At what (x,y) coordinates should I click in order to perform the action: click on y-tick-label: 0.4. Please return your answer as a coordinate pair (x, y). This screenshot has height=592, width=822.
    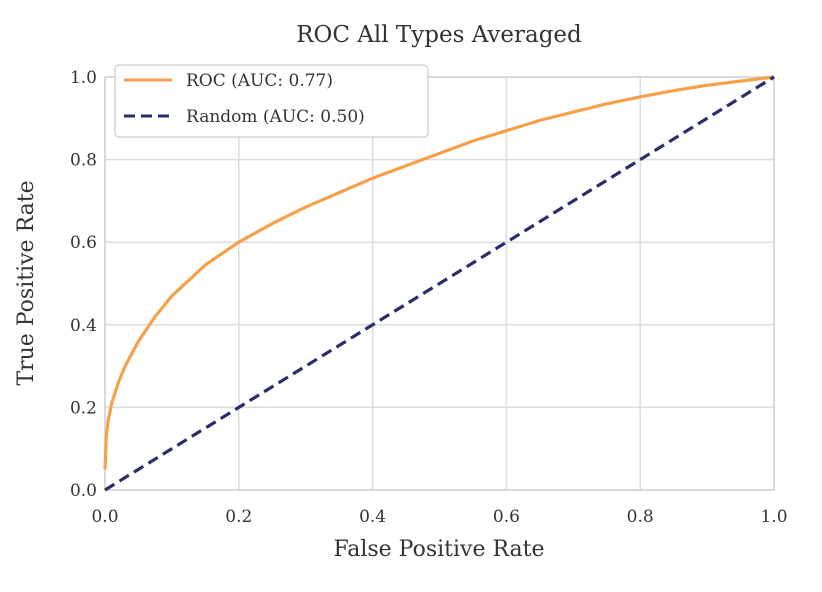
    Looking at the image, I should click on (83, 326).